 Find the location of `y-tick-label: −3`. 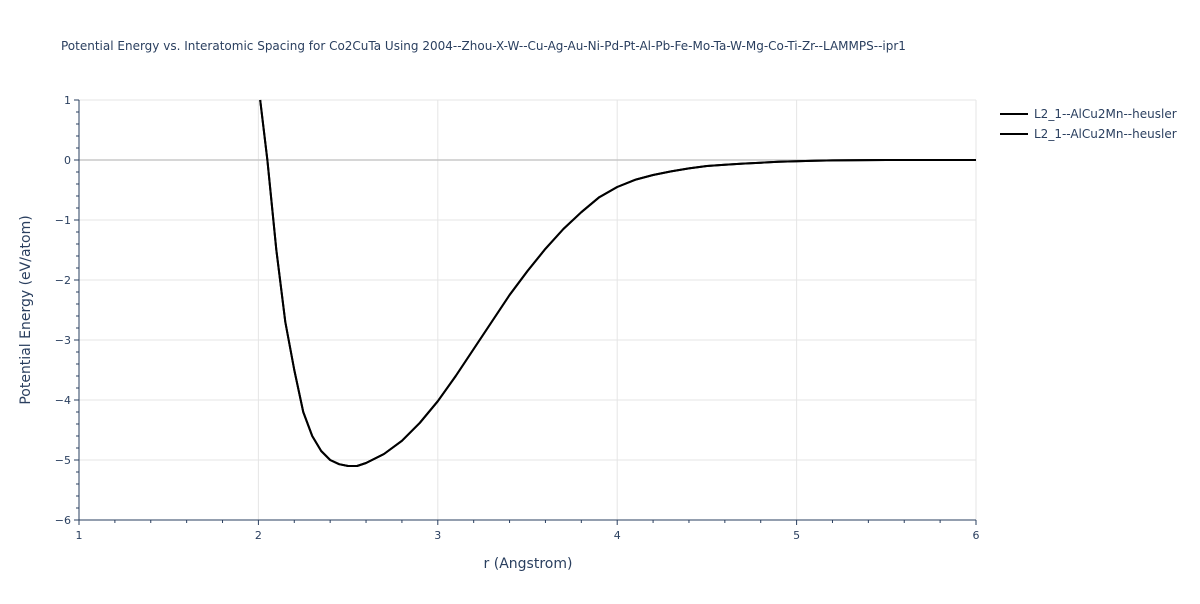

y-tick-label: −3 is located at coordinates (63, 340).